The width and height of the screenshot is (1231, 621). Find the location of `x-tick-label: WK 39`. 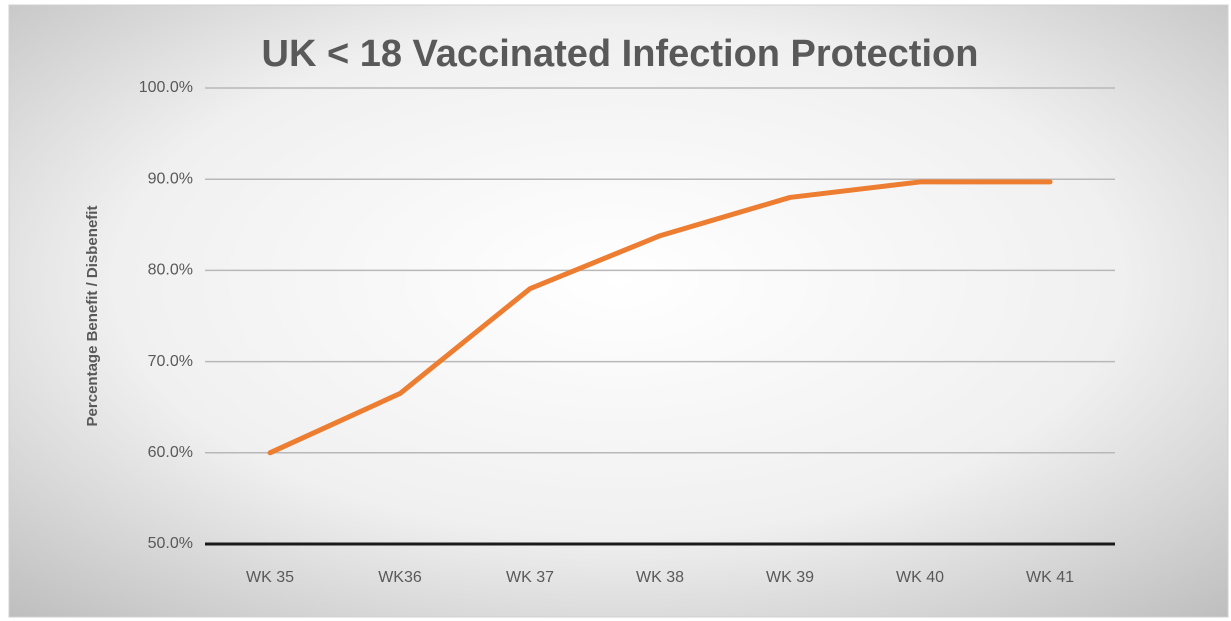

x-tick-label: WK 39 is located at coordinates (790, 577).